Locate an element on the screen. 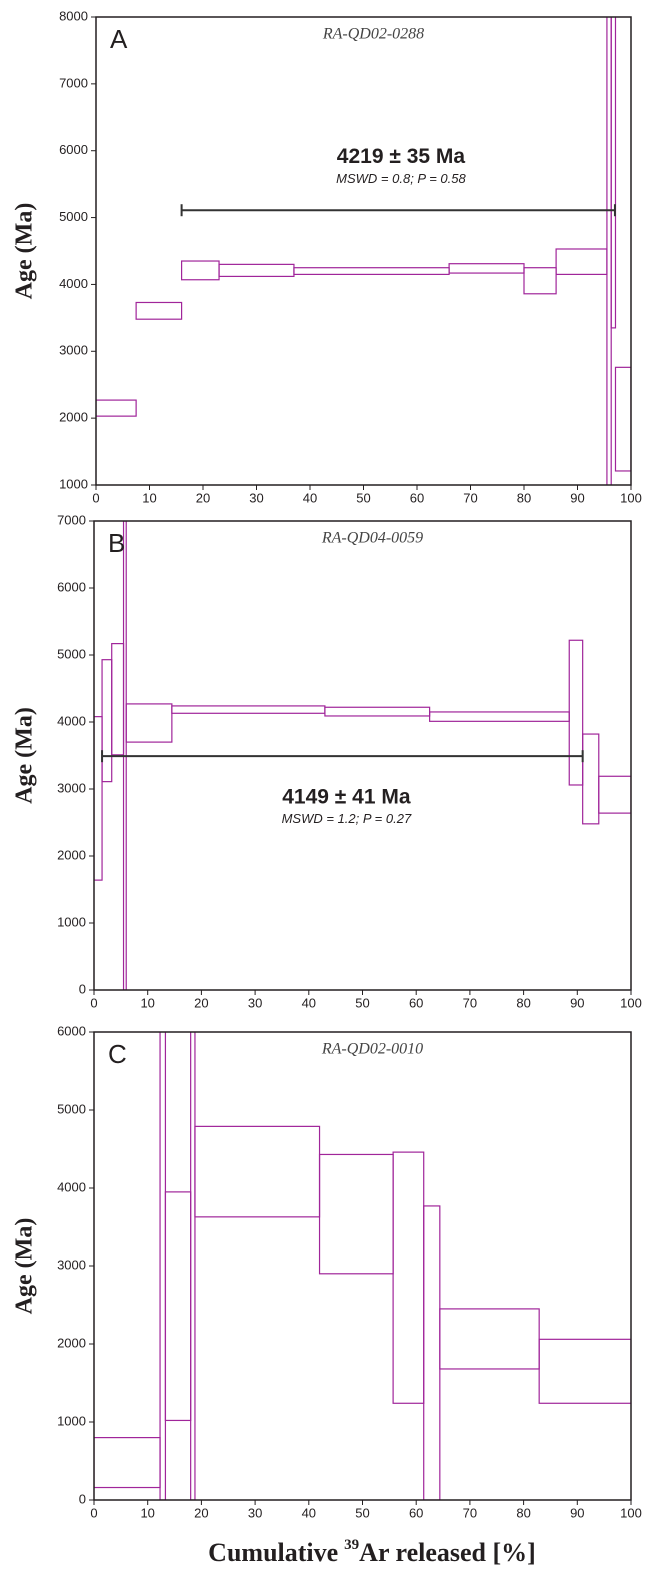  plateau-stats: MSWD = 1.2; P = 0.27 is located at coordinates (347, 818).